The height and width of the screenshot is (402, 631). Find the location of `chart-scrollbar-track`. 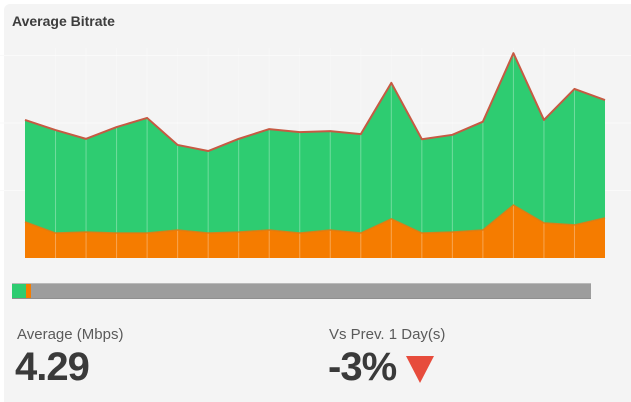

chart-scrollbar-track is located at coordinates (301, 291).